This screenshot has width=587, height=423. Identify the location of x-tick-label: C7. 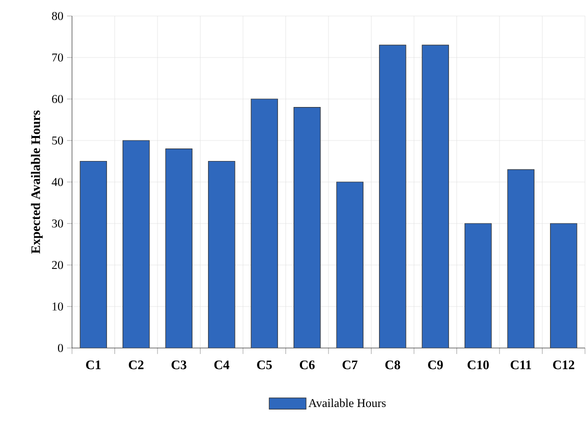
(350, 365).